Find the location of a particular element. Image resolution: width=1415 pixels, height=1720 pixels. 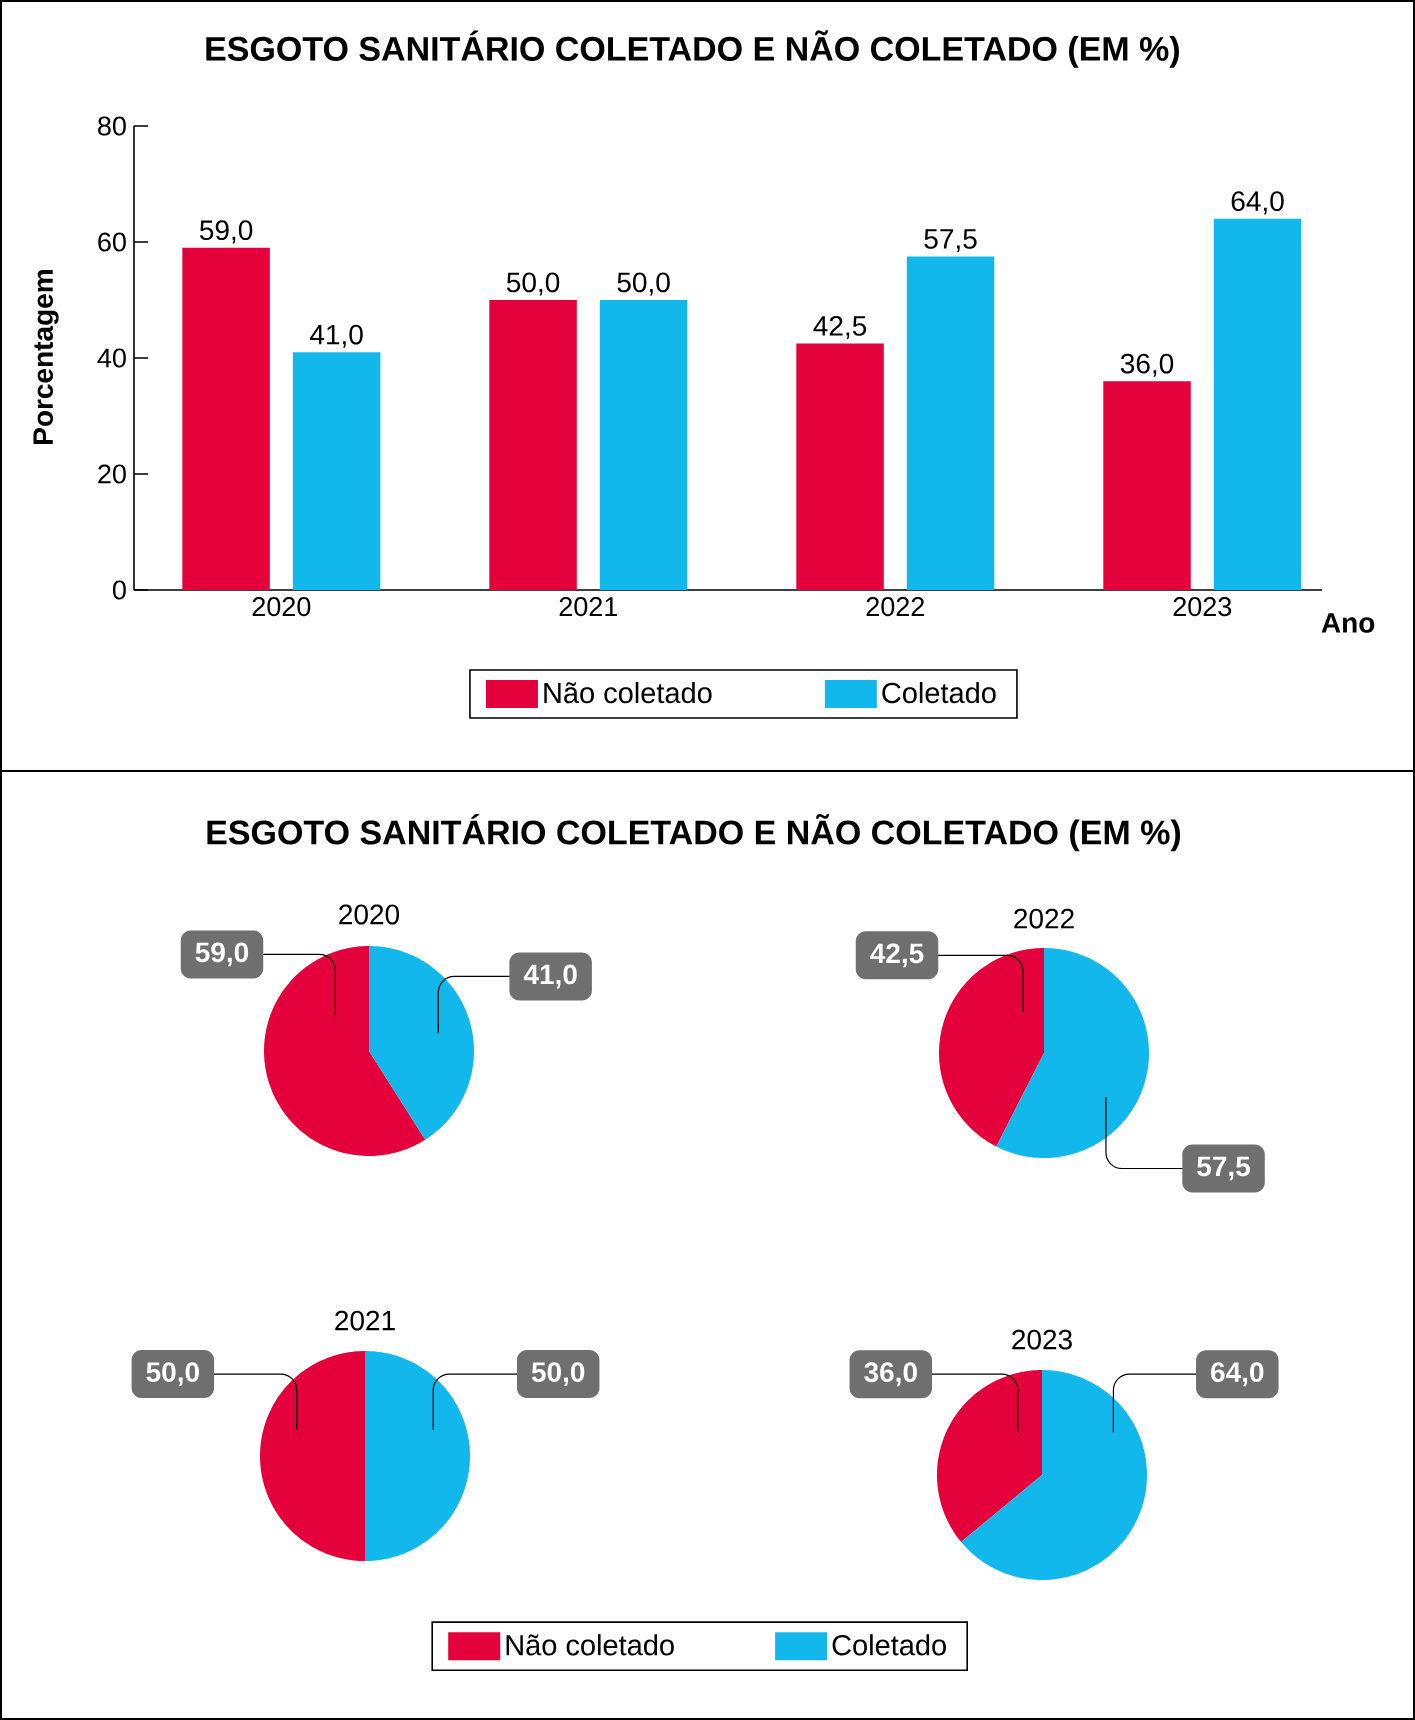

x-axis-title: Ano is located at coordinates (1348, 623).